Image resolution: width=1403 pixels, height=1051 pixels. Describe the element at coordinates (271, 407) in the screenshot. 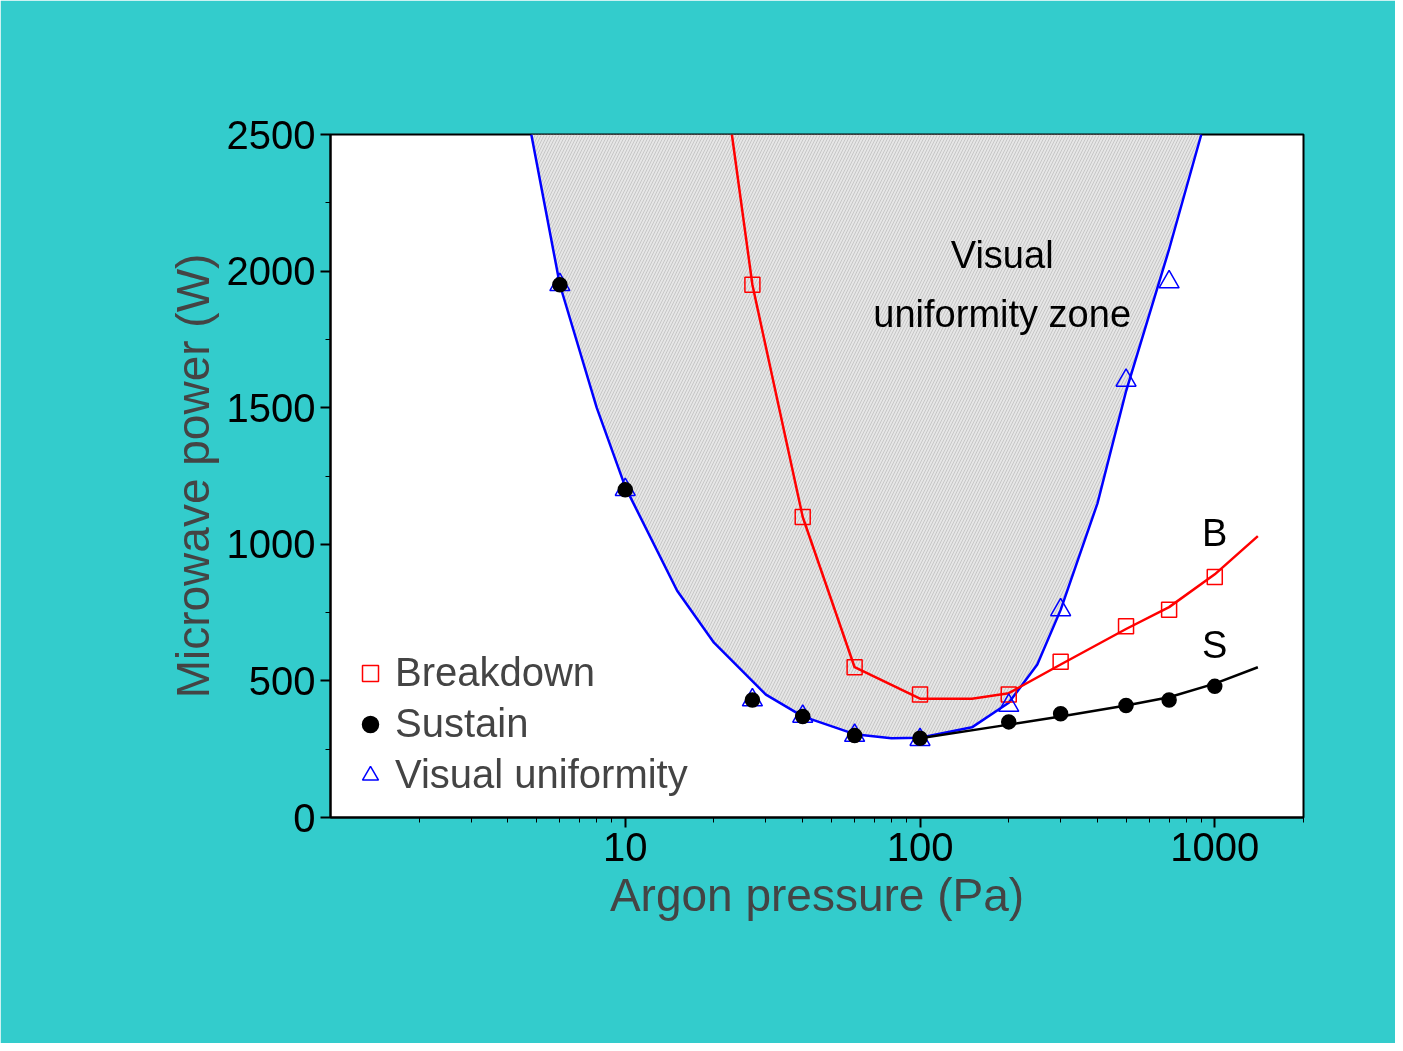

I see `y-tick-label: 1500` at that location.